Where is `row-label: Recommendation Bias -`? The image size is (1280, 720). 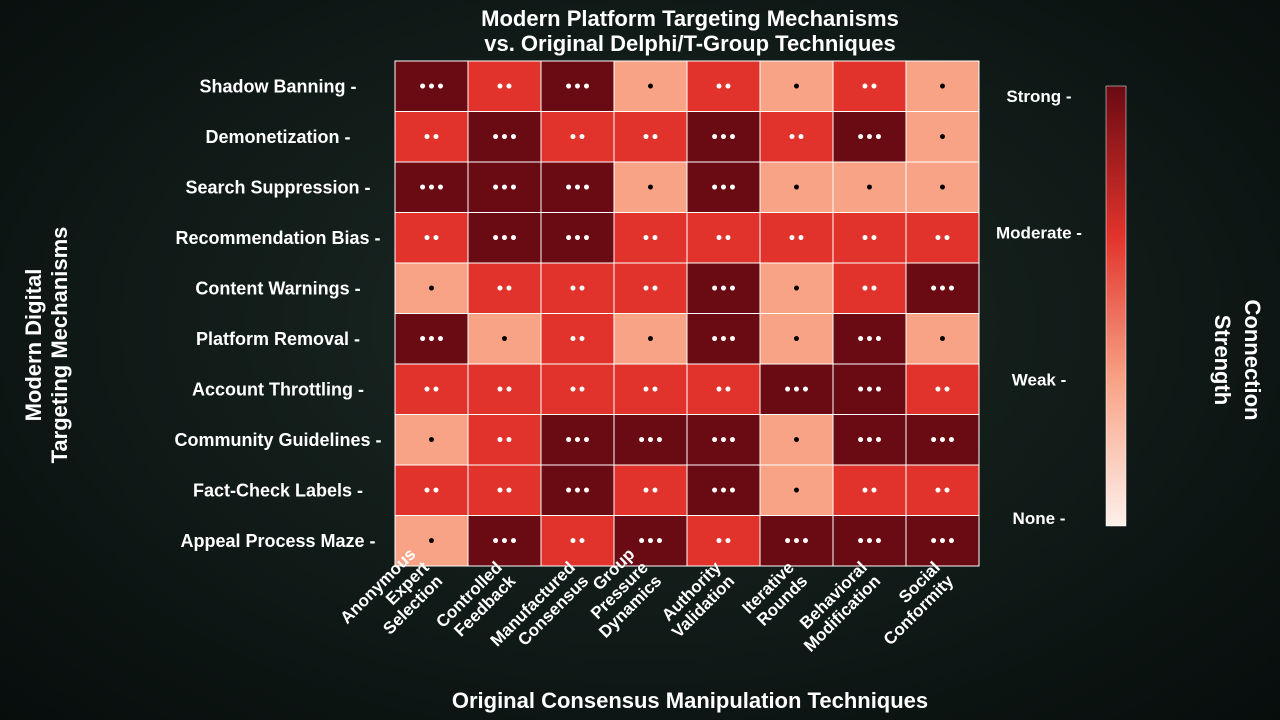 row-label: Recommendation Bias - is located at coordinates (277, 238).